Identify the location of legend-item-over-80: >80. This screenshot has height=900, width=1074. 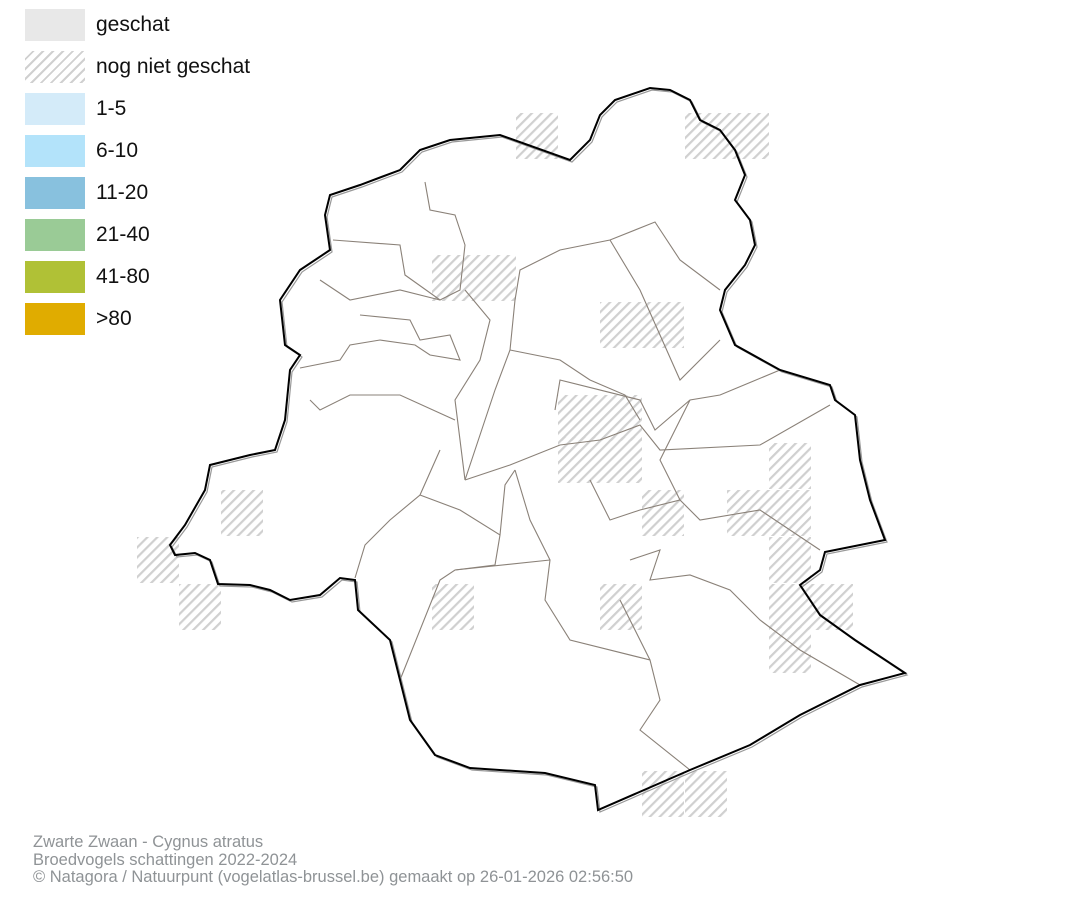
(137, 319).